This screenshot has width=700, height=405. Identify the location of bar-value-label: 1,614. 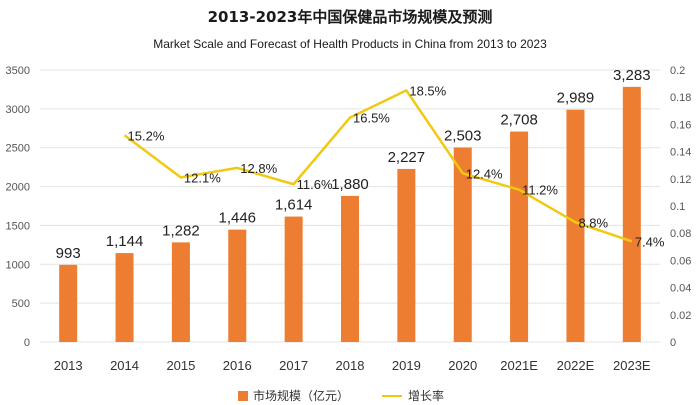
(294, 205).